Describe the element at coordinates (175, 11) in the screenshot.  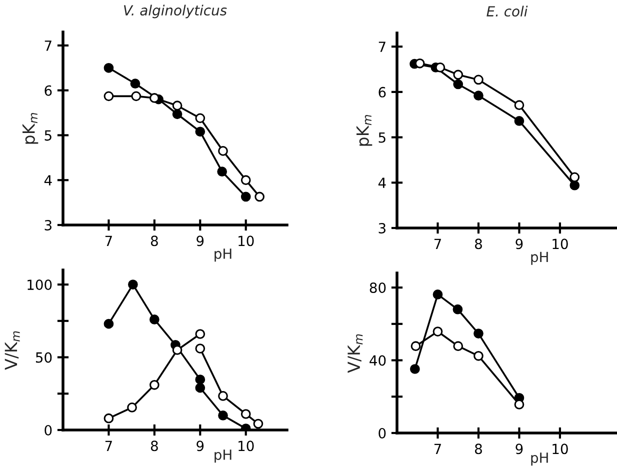
I see `chart-title: V. alginolyticus` at that location.